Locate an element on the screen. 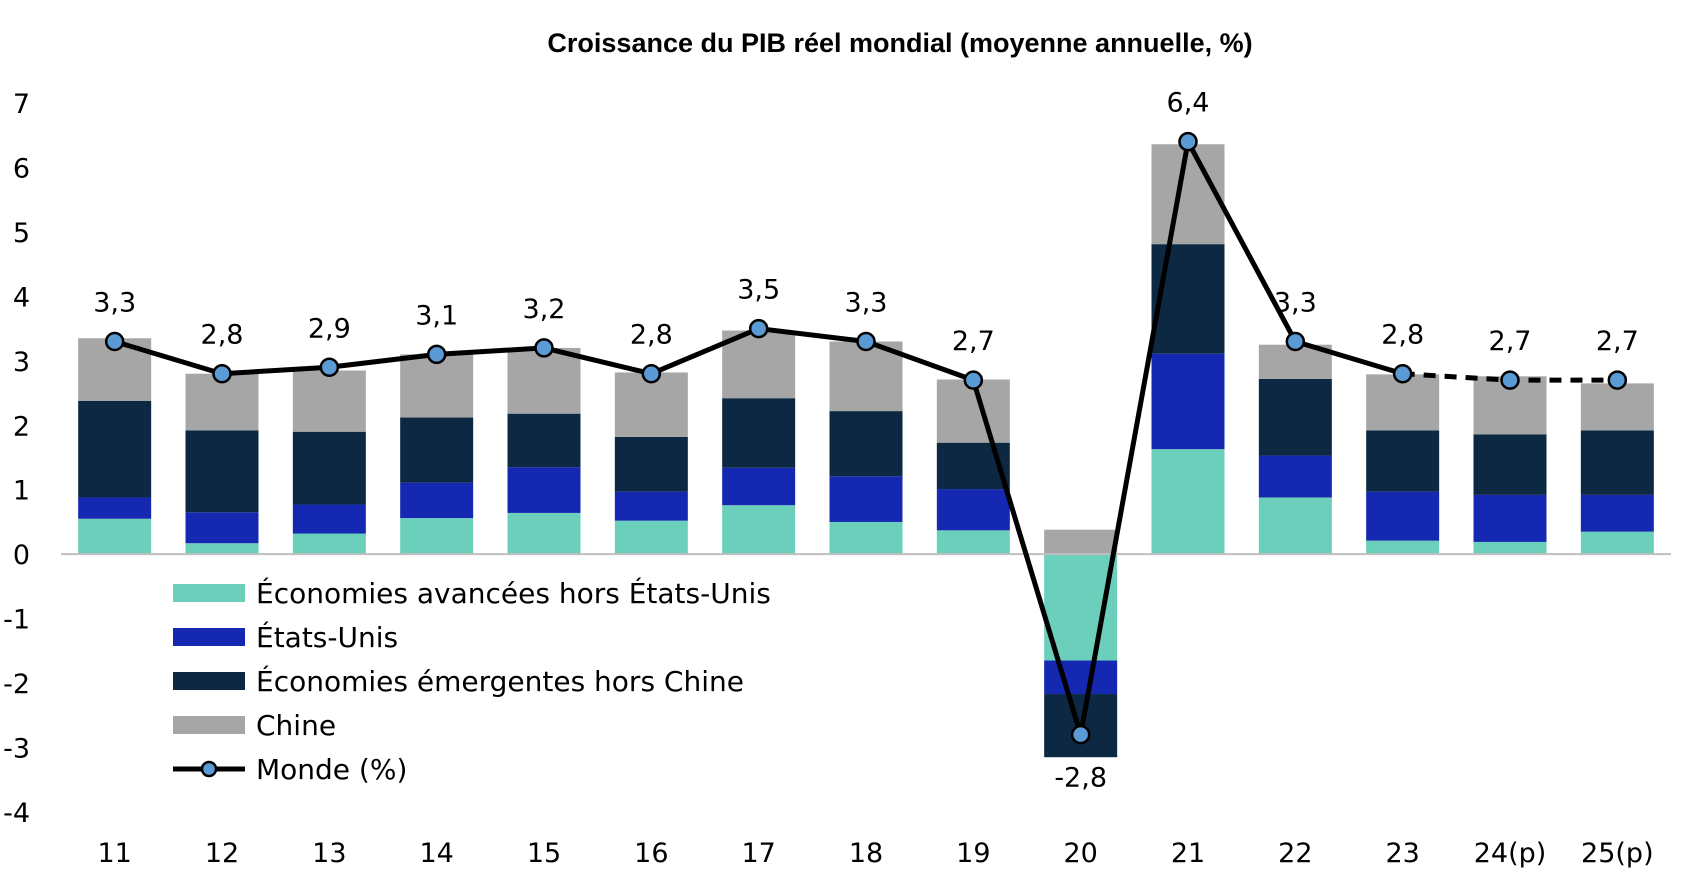 This screenshot has height=875, width=1691. legend-marker-sample is located at coordinates (209, 769).